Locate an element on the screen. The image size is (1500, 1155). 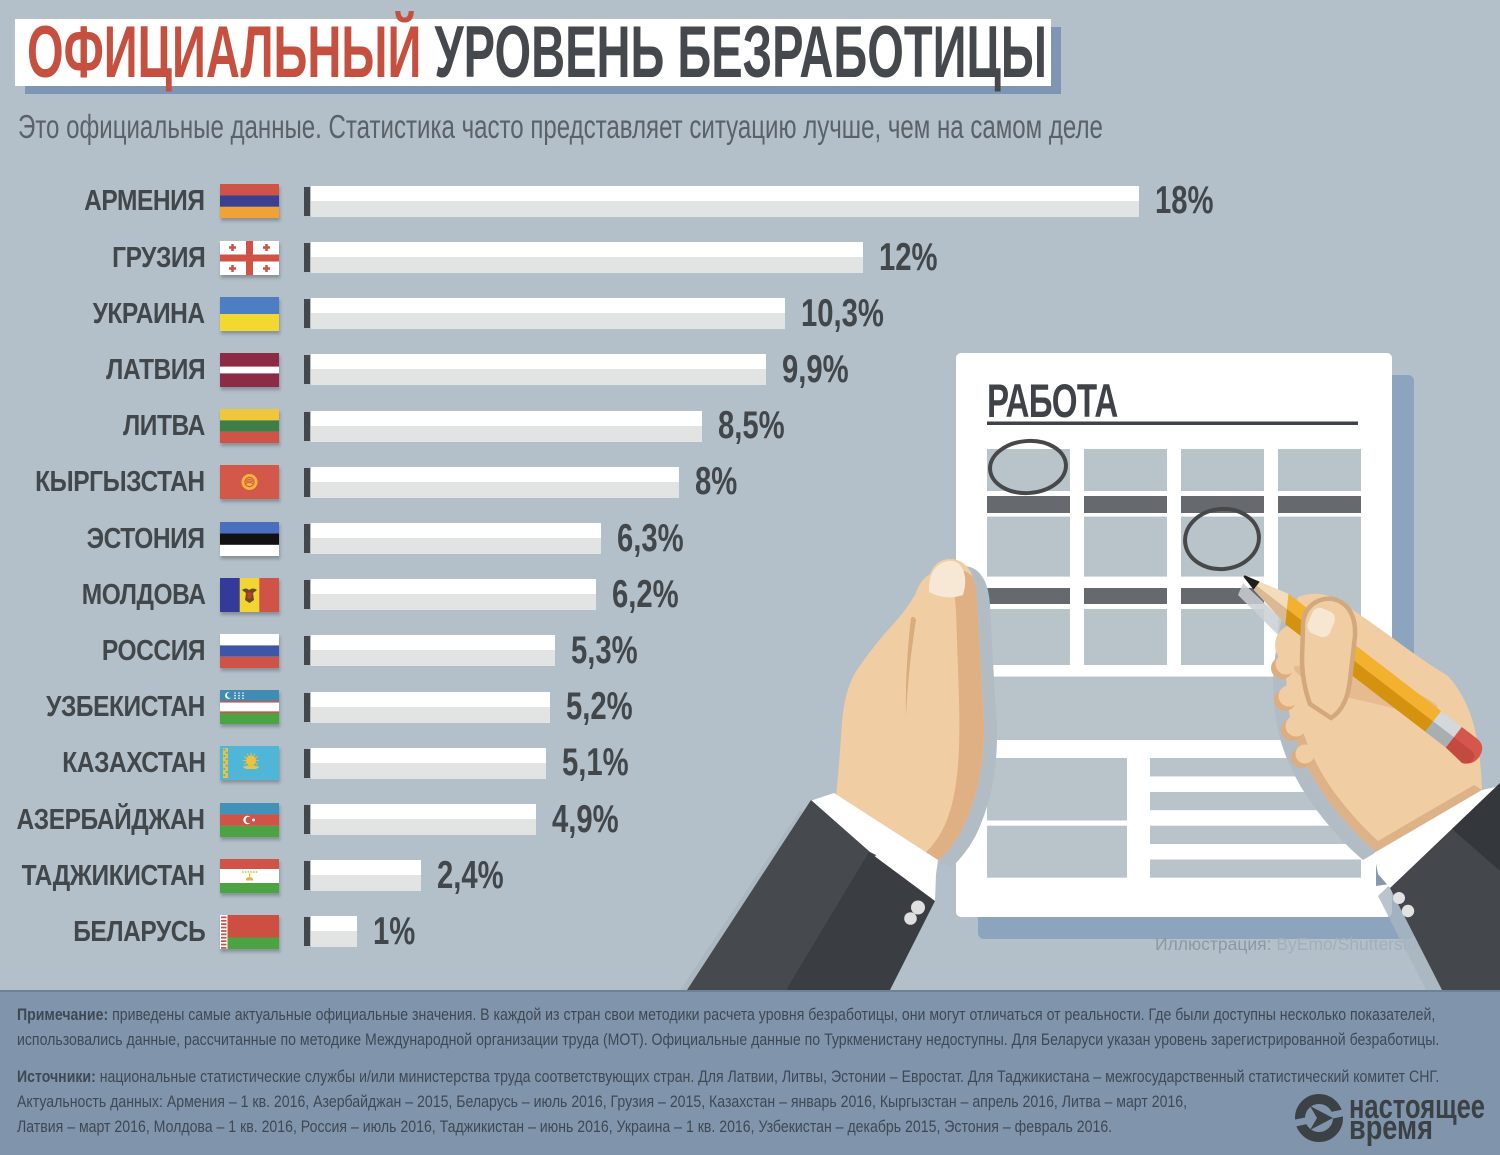
svg-text:Иллюстрация: ByEmo/Shutterstoc: Иллюстрация: ByEmo/Shutterstock is located at coordinates (1295, 944).